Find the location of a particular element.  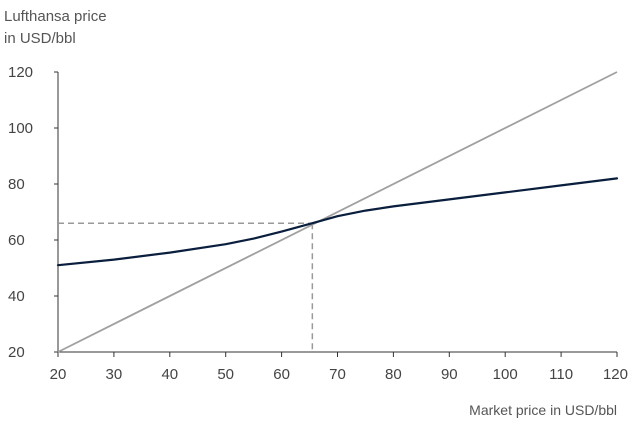

x-axis-title: Market price in USD/bbl is located at coordinates (543, 410).